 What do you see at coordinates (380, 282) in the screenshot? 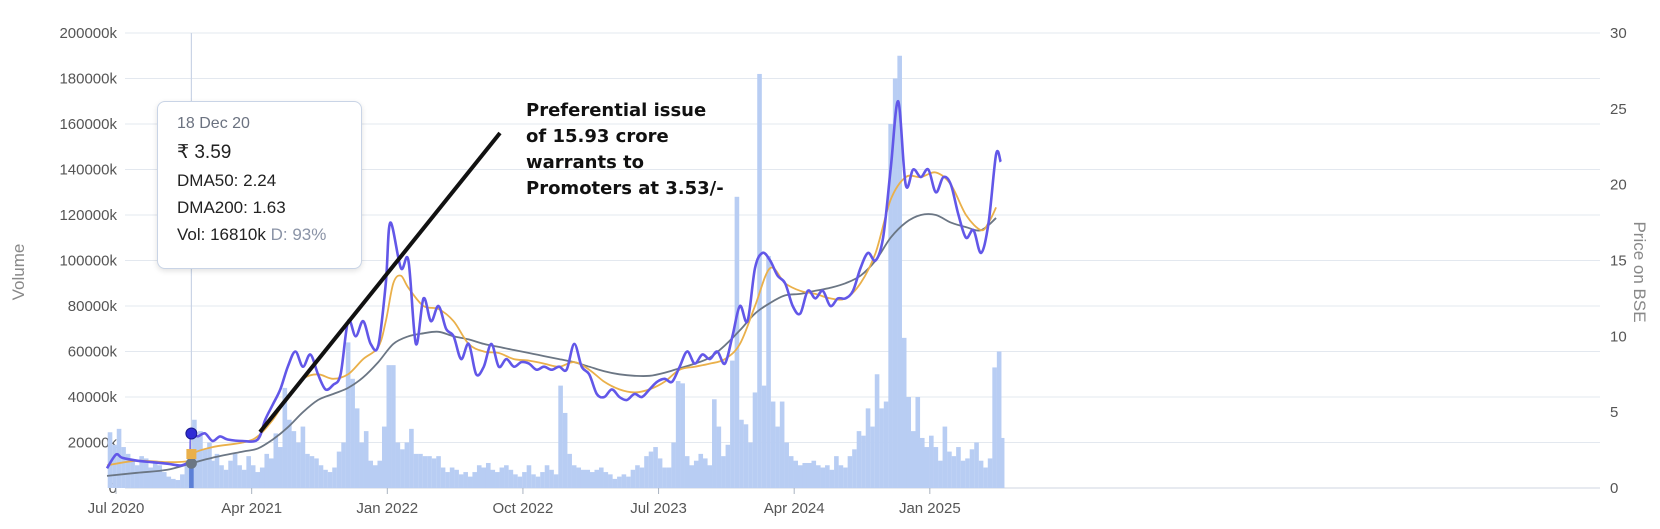
I see `annotation-arrow-line` at bounding box center [380, 282].